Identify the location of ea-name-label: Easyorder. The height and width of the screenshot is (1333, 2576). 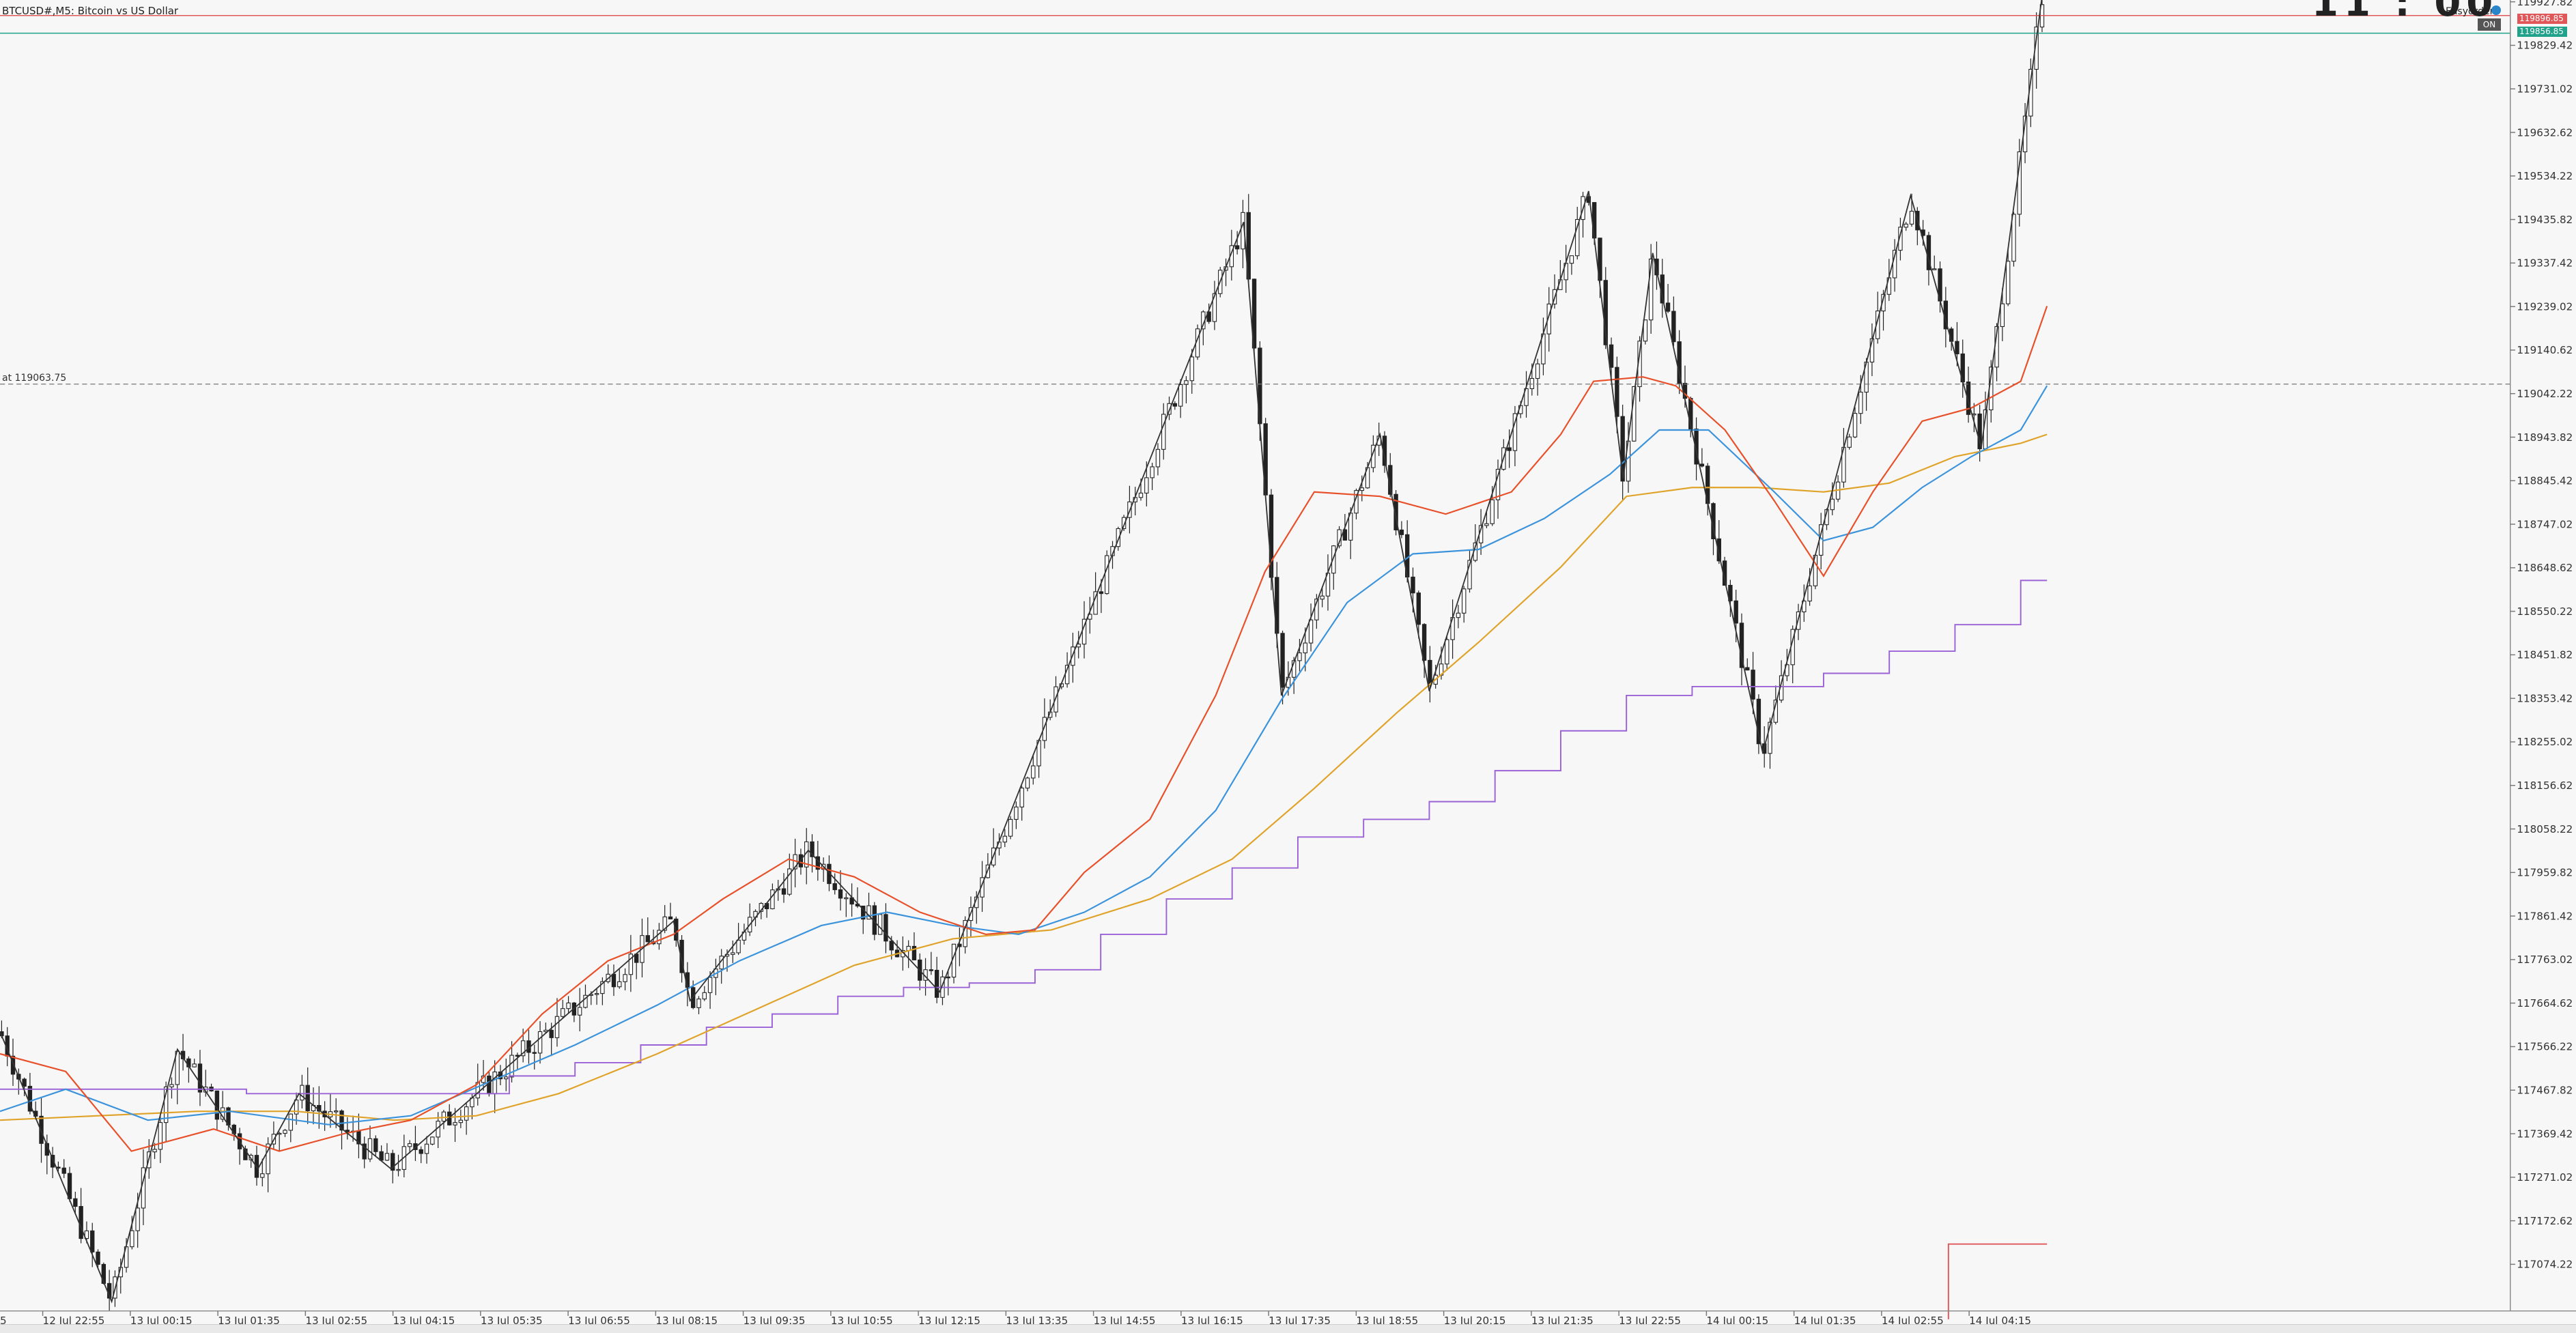
(2470, 11).